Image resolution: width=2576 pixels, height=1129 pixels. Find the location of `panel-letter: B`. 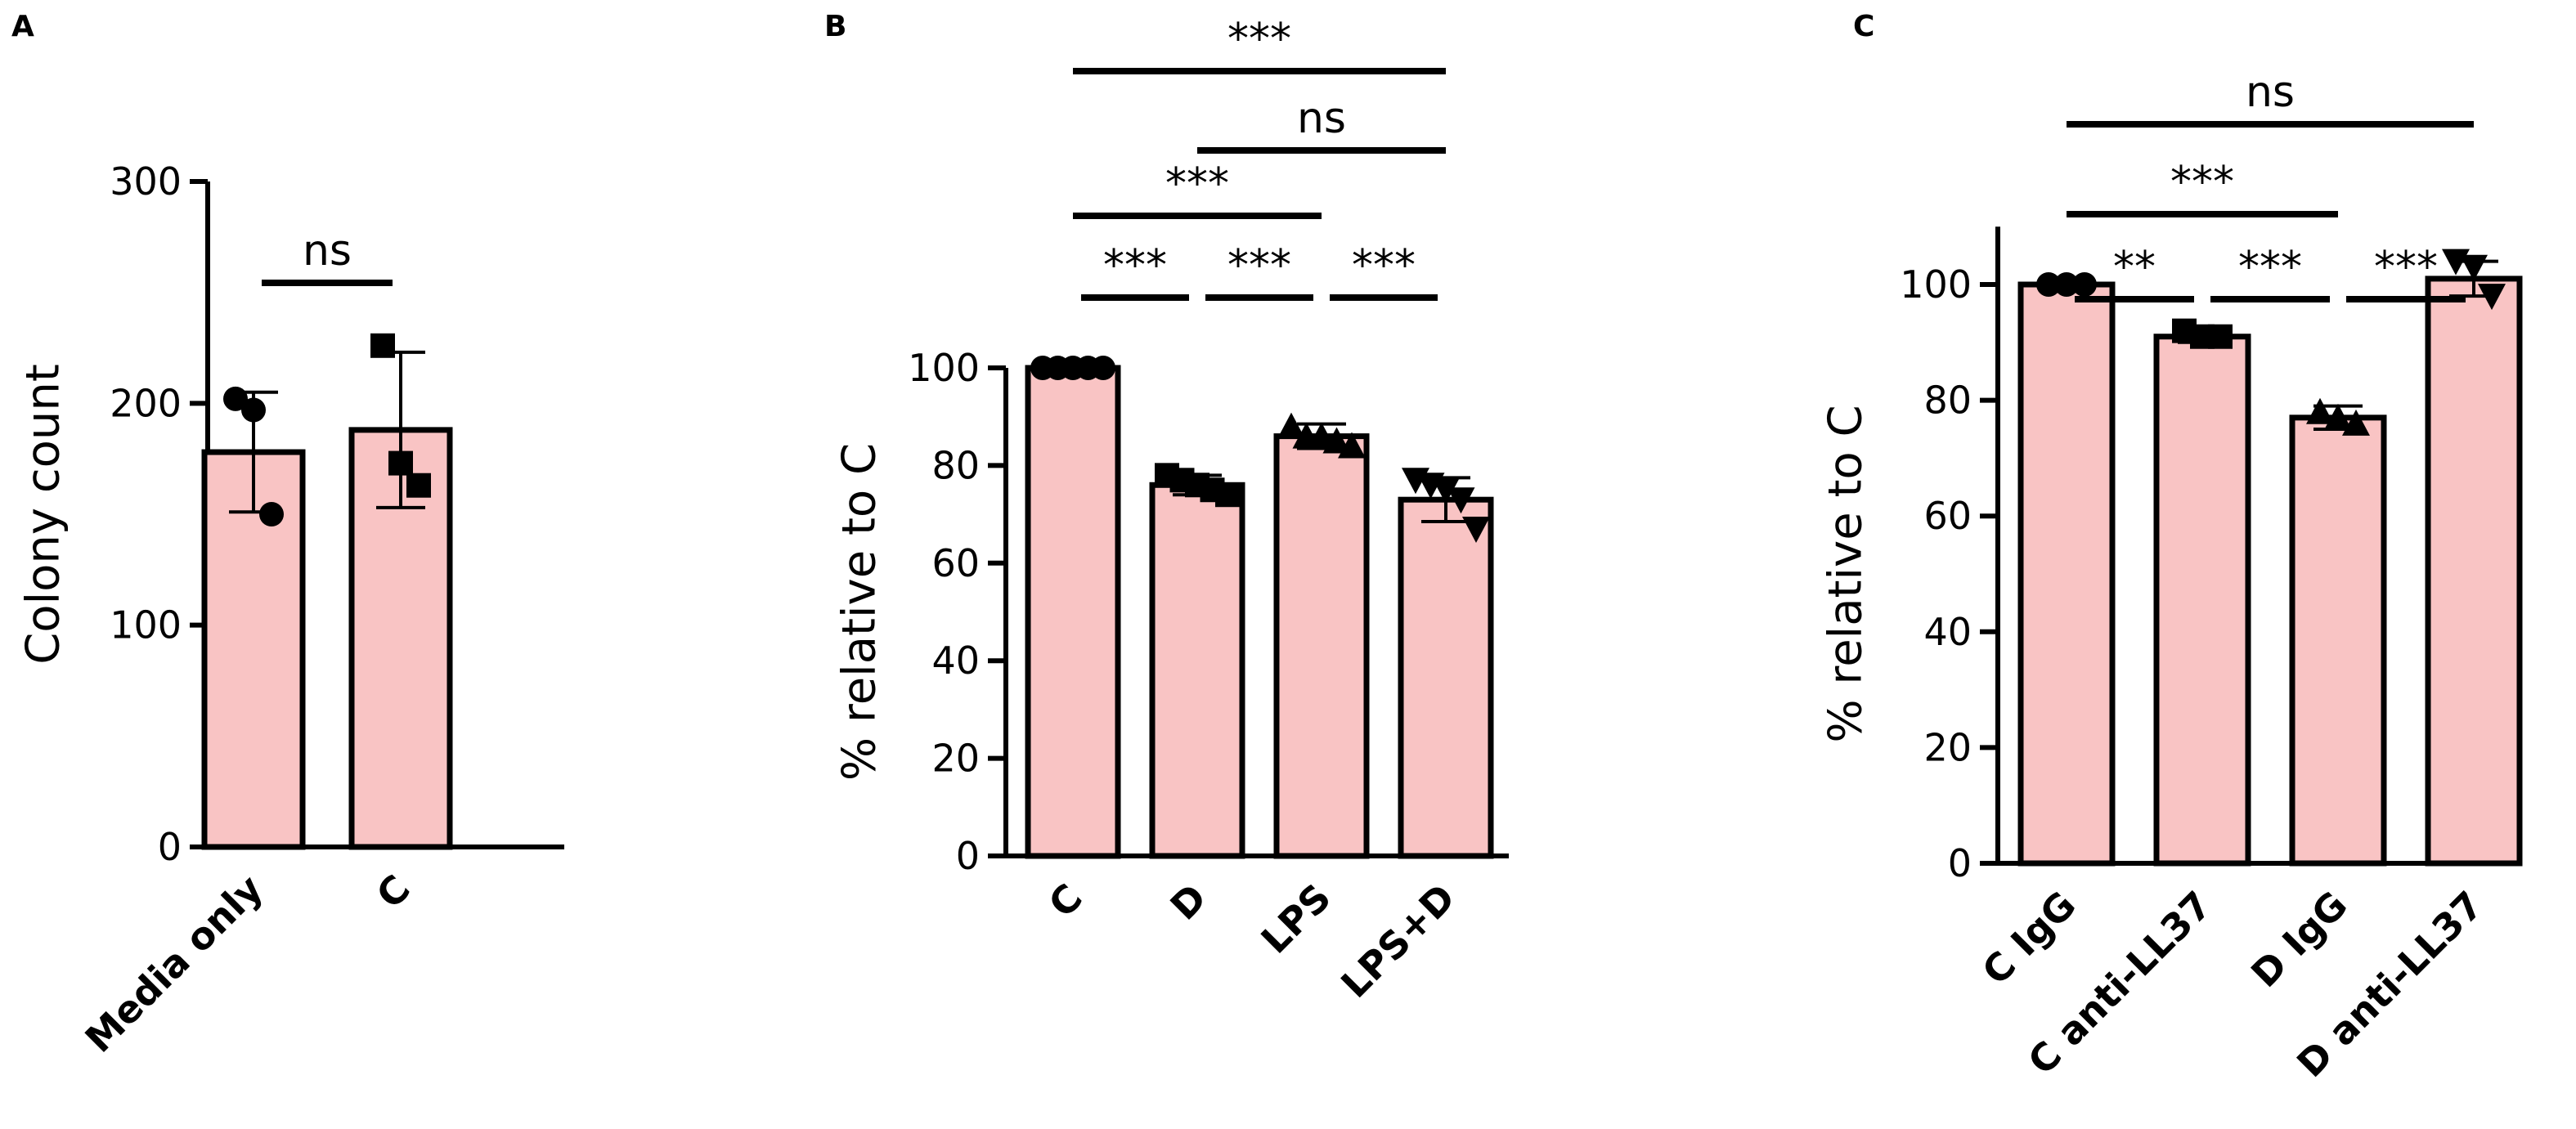

panel-letter: B is located at coordinates (835, 27).